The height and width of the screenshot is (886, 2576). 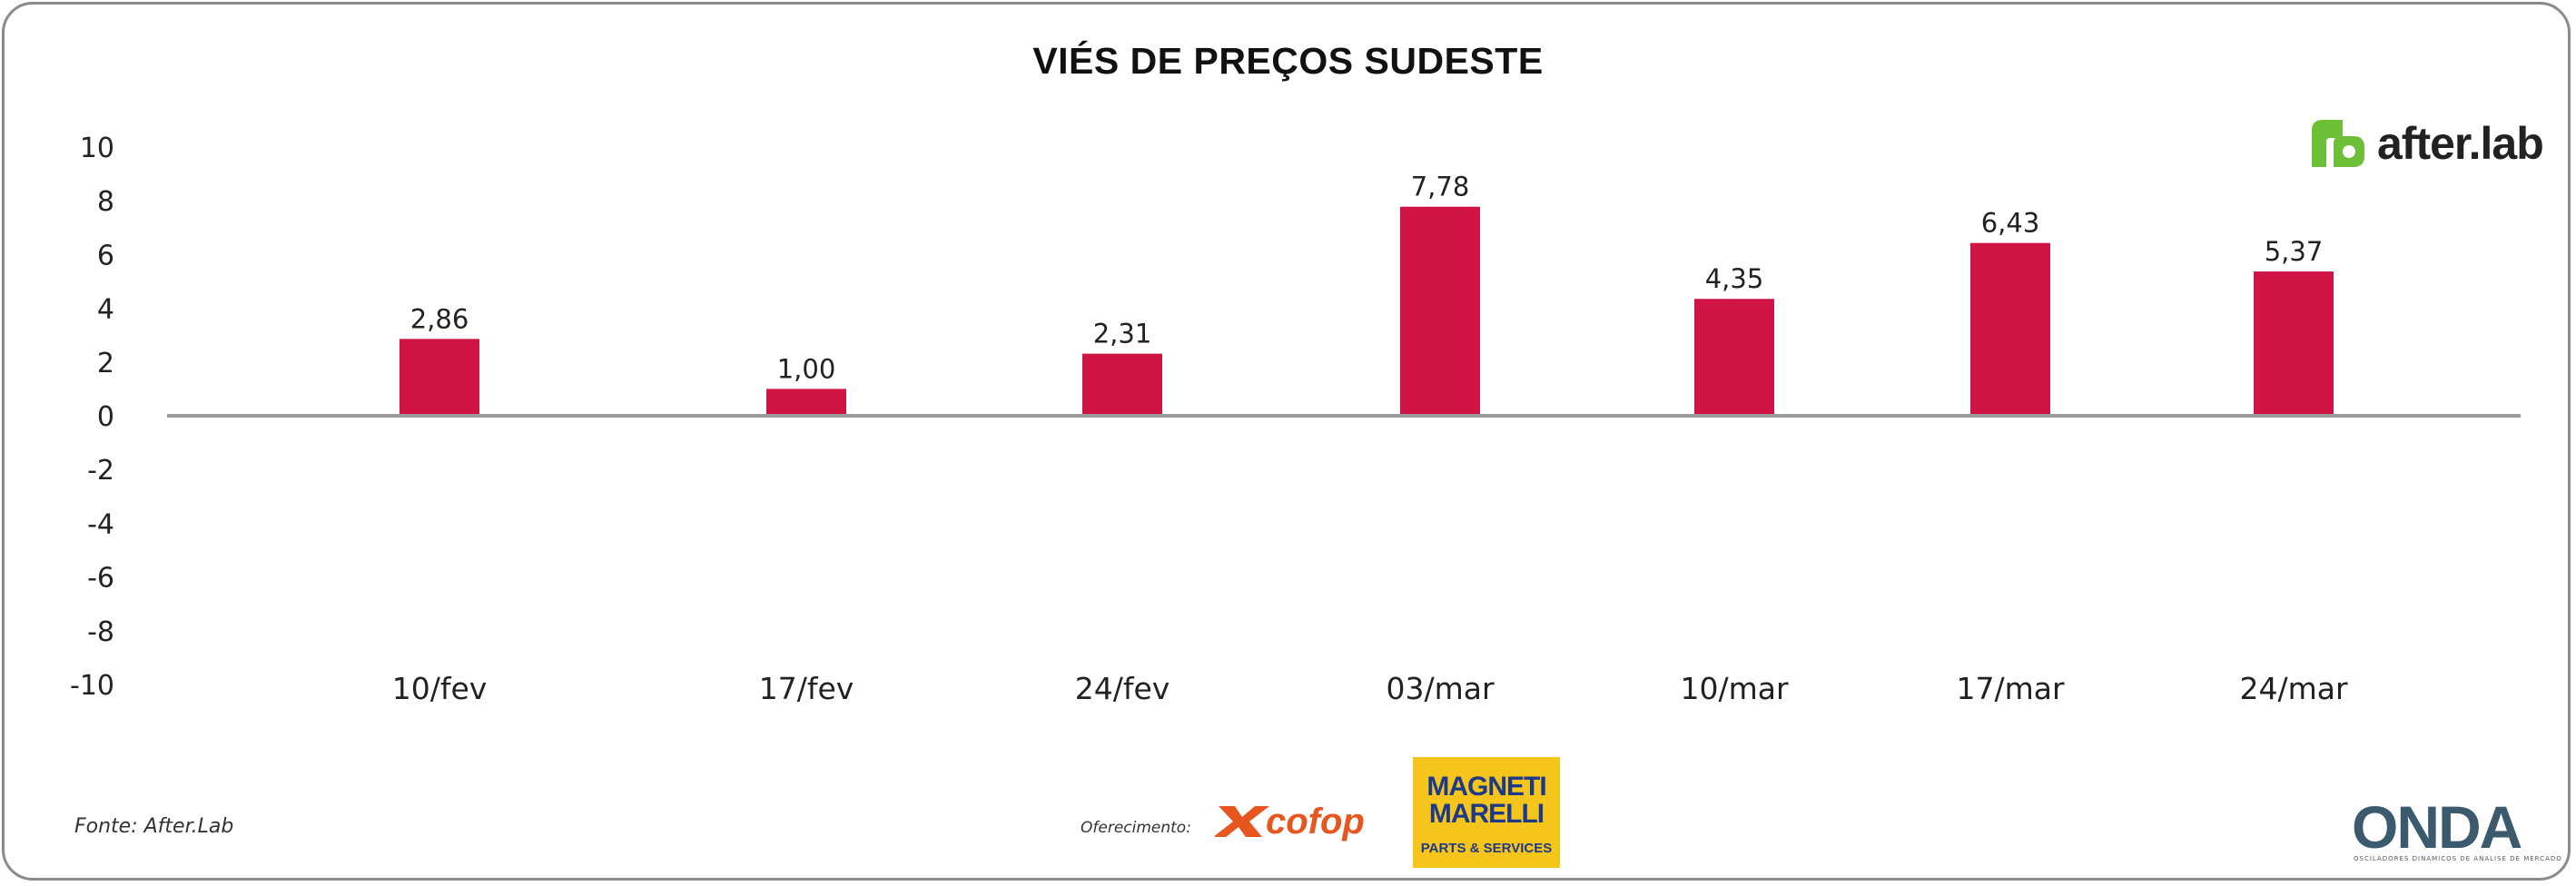 What do you see at coordinates (1440, 689) in the screenshot?
I see `x-tick-label: 03/mar` at bounding box center [1440, 689].